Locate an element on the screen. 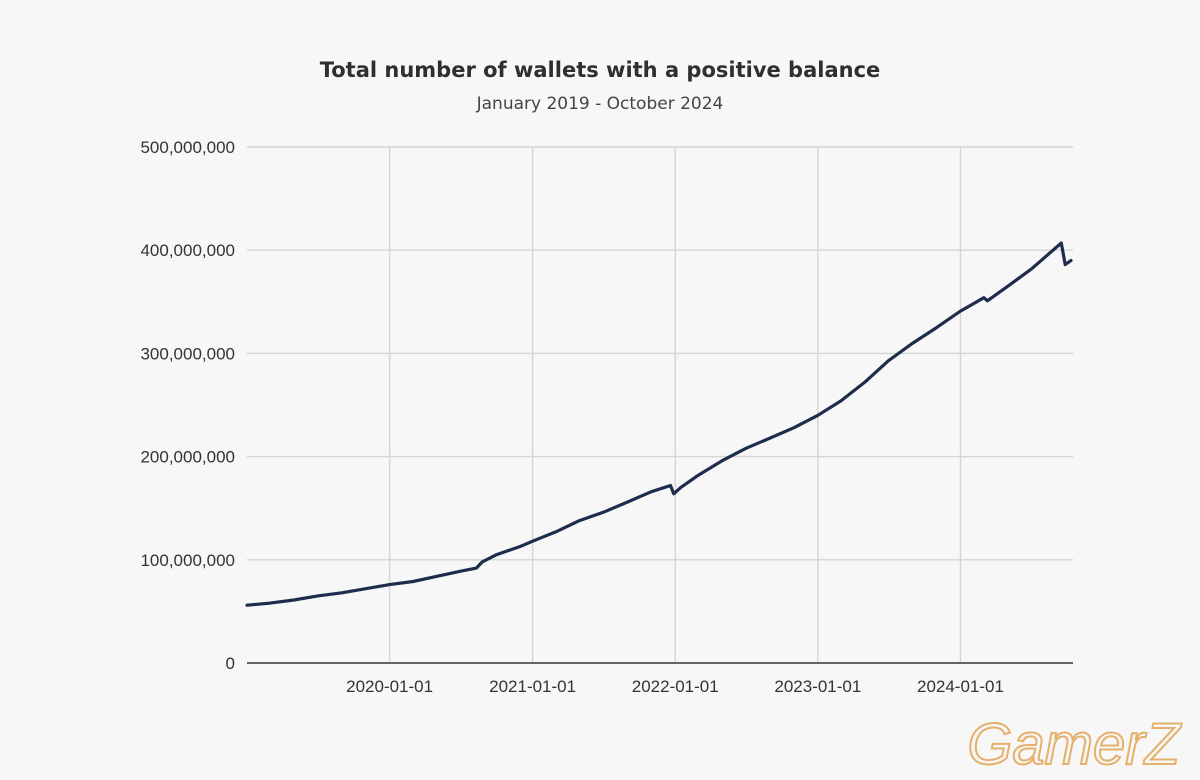  y-tick-label: 300,000,000 is located at coordinates (187, 353).